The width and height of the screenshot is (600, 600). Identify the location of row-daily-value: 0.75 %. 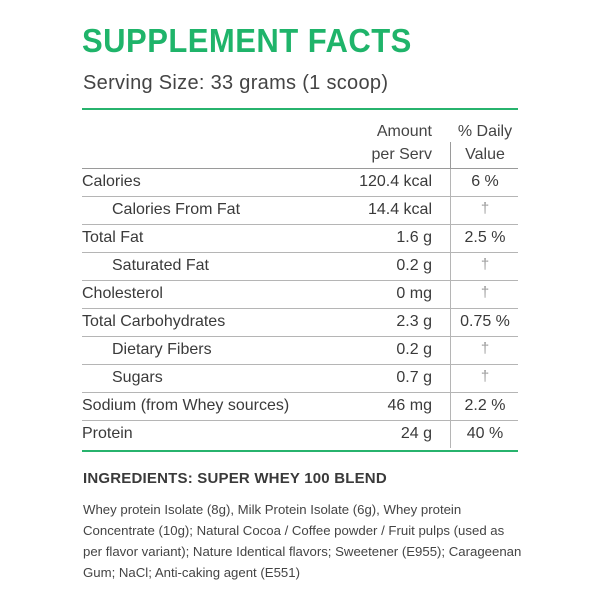
(485, 321).